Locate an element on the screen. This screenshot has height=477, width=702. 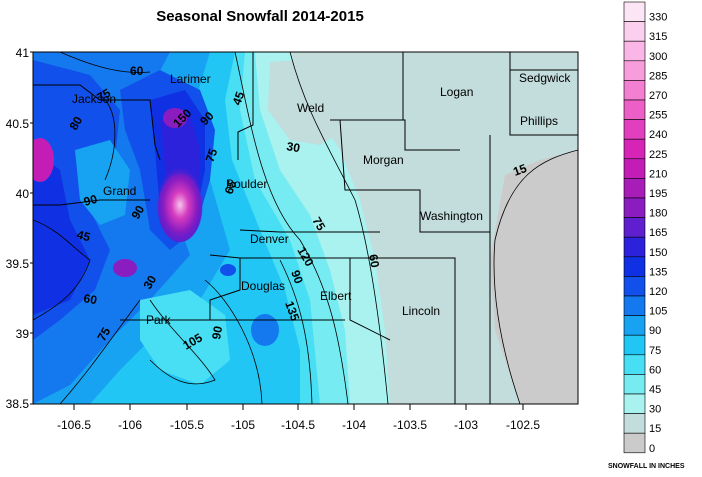
county-label-douglas: Douglas is located at coordinates (263, 286).